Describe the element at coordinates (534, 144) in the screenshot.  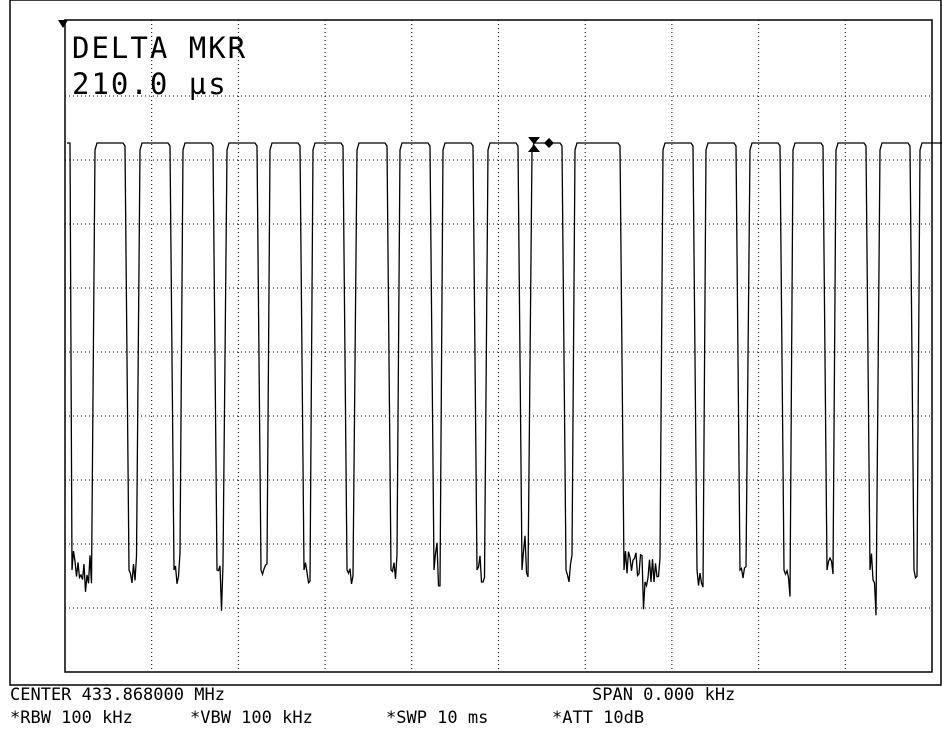
I see `delta-marker` at that location.